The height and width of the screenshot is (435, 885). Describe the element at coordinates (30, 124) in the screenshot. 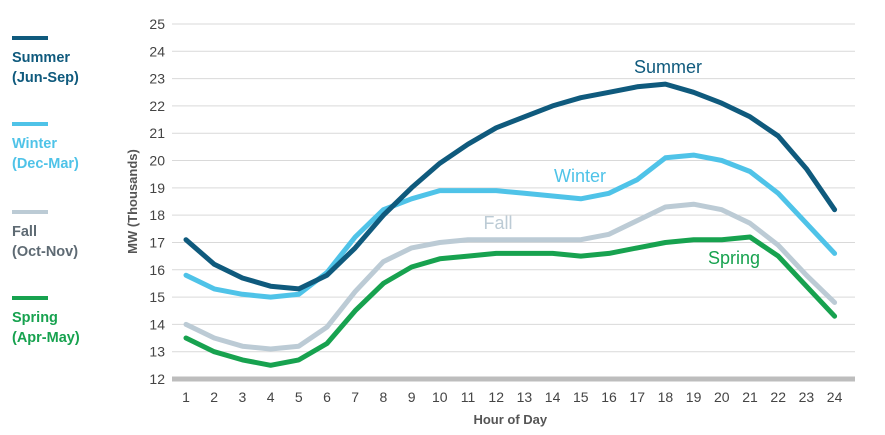

I see `legend-swatch-winter` at that location.